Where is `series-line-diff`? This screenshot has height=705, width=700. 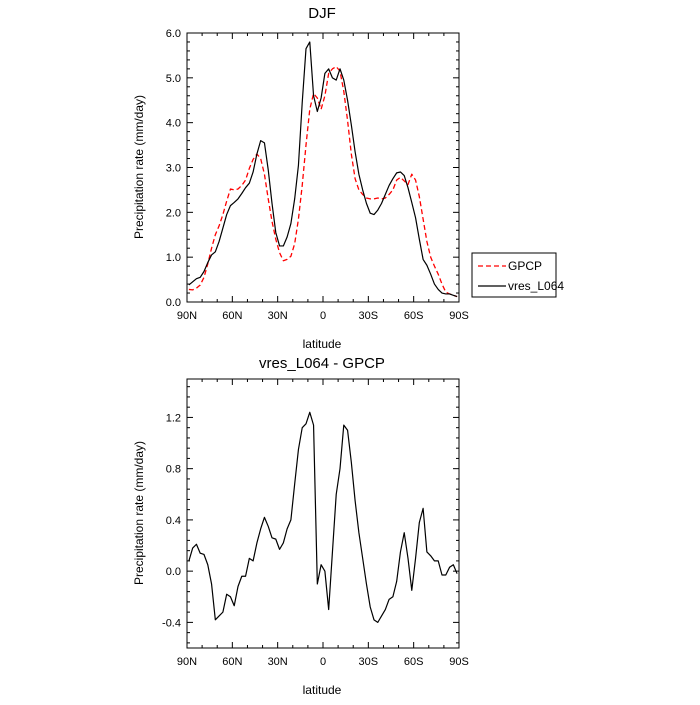 series-line-diff is located at coordinates (323, 517).